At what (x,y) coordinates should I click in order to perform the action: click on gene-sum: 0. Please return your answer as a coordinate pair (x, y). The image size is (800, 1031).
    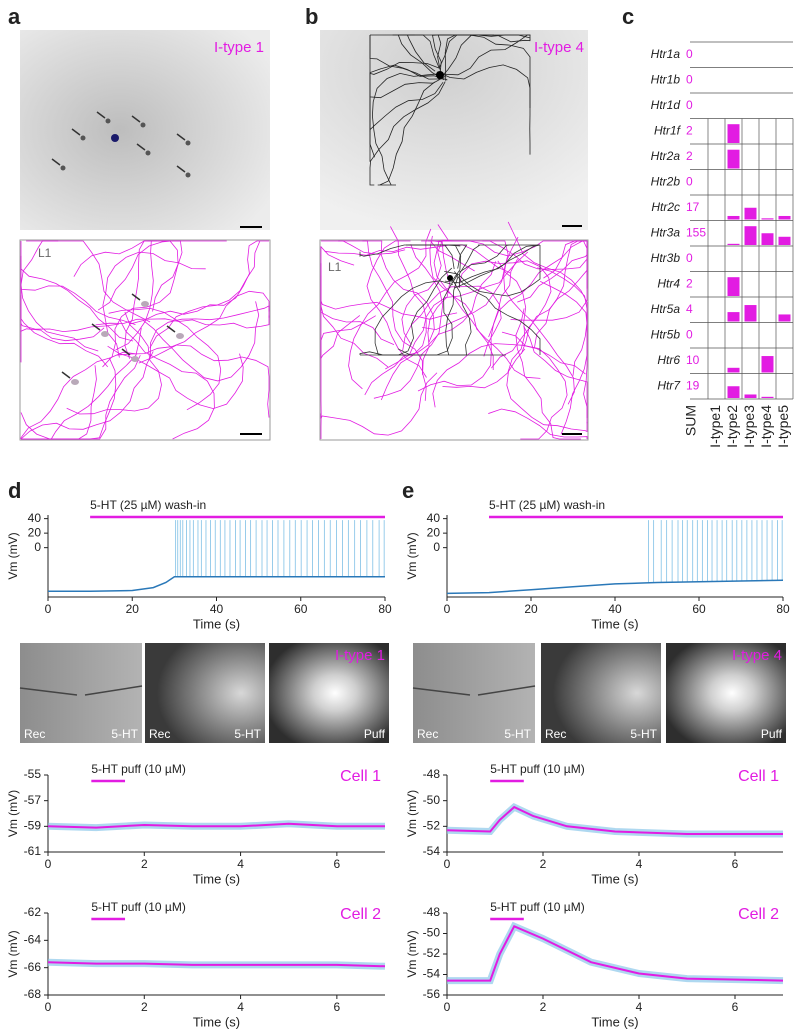
    Looking at the image, I should click on (689, 54).